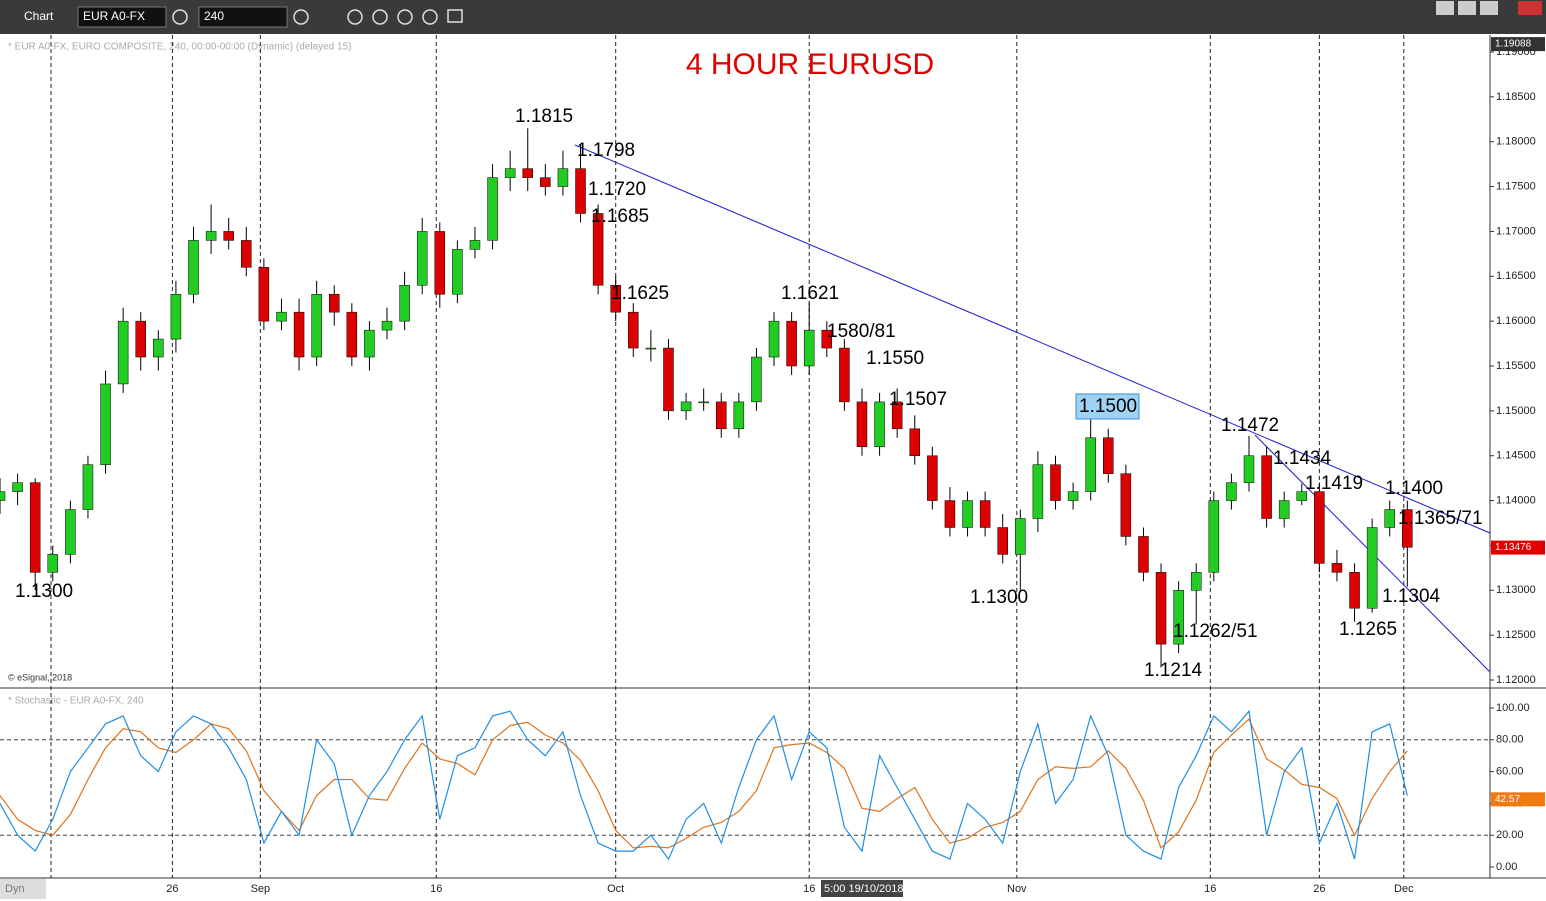 This screenshot has width=1546, height=901. I want to click on top-price: 1.19088, so click(1513, 44).